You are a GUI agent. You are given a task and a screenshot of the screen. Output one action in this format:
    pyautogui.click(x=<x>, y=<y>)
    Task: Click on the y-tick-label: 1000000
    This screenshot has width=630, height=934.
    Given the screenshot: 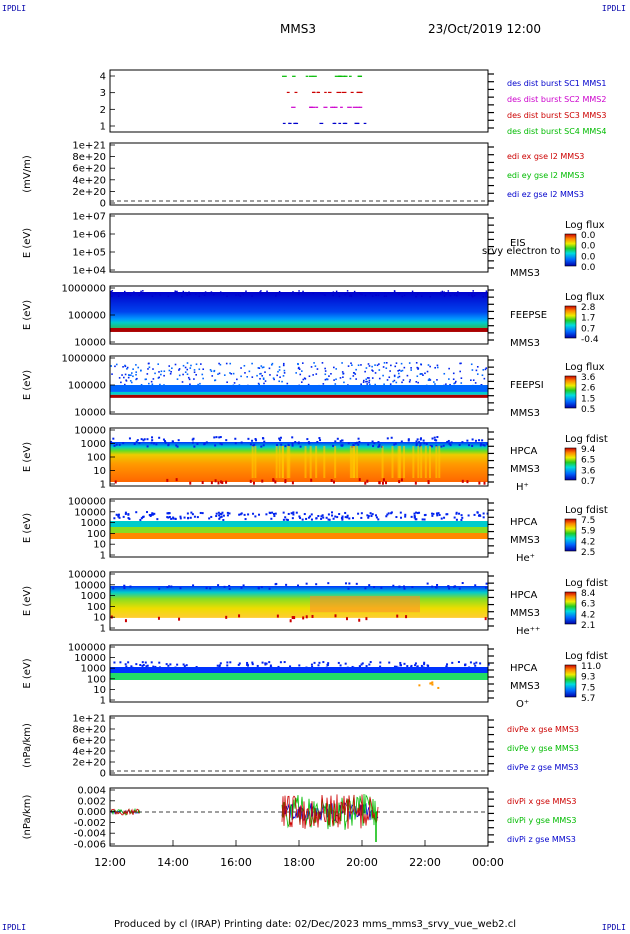 What is the action you would take?
    pyautogui.click(x=83, y=359)
    